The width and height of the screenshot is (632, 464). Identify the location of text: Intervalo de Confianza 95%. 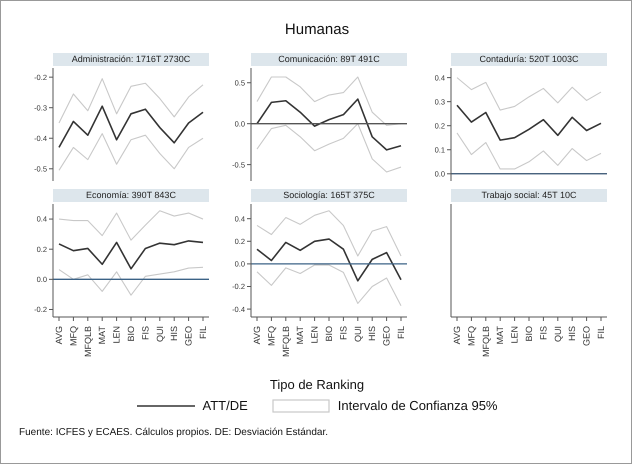
(418, 405).